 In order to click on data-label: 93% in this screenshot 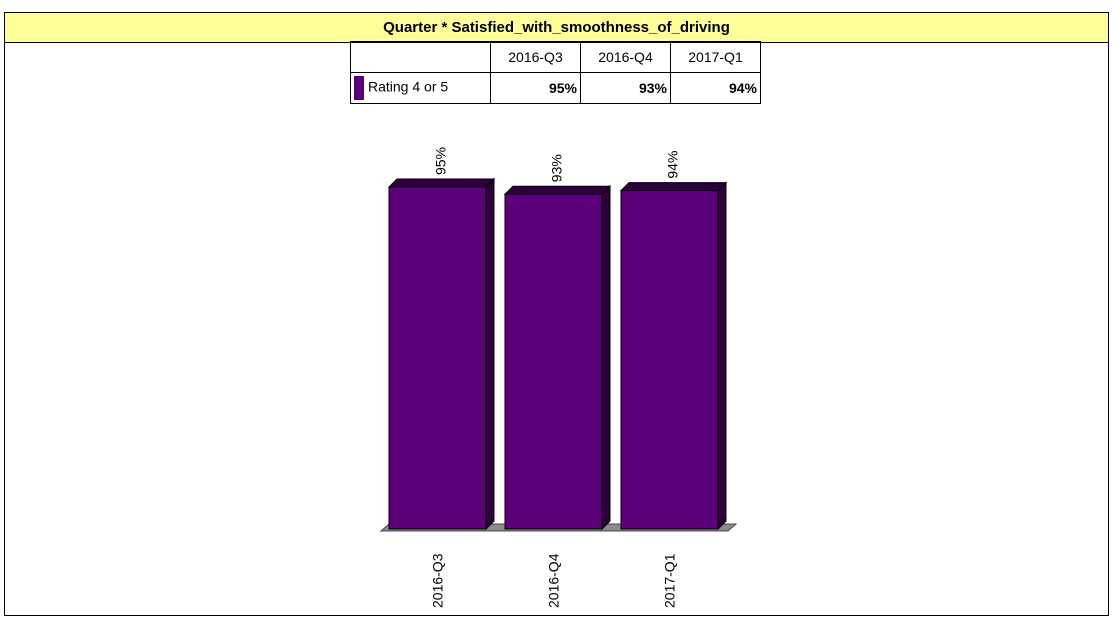, I will do `click(557, 168)`.